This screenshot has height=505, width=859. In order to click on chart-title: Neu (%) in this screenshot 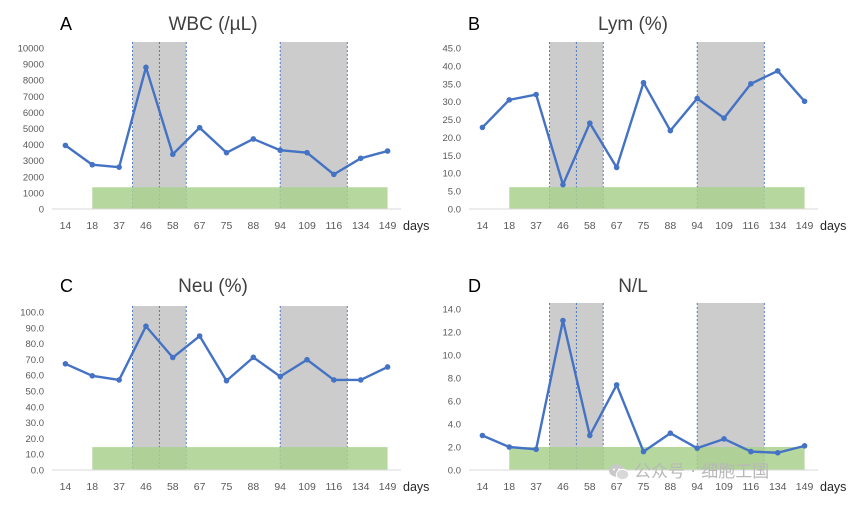, I will do `click(213, 286)`.